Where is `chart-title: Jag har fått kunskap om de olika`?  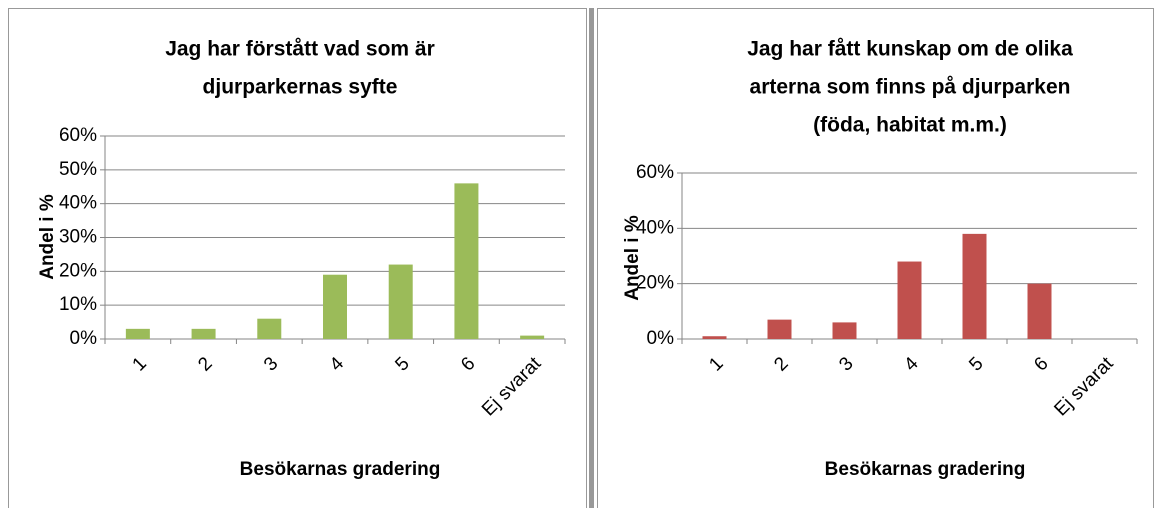
chart-title: Jag har fått kunskap om de olika is located at coordinates (910, 49).